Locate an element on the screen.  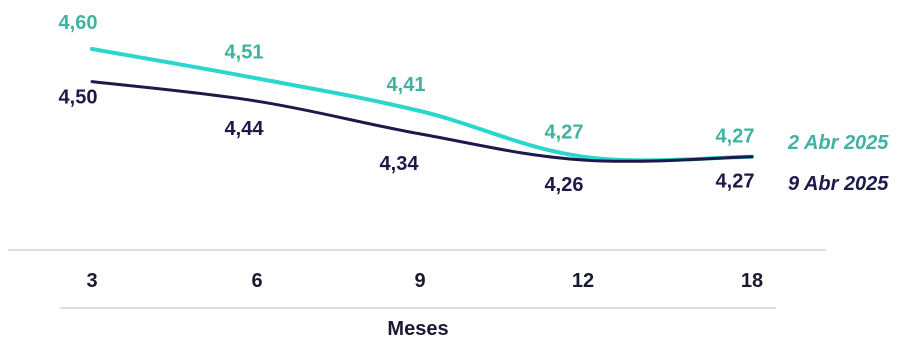
x-tick-label-6: 6 is located at coordinates (256, 281).